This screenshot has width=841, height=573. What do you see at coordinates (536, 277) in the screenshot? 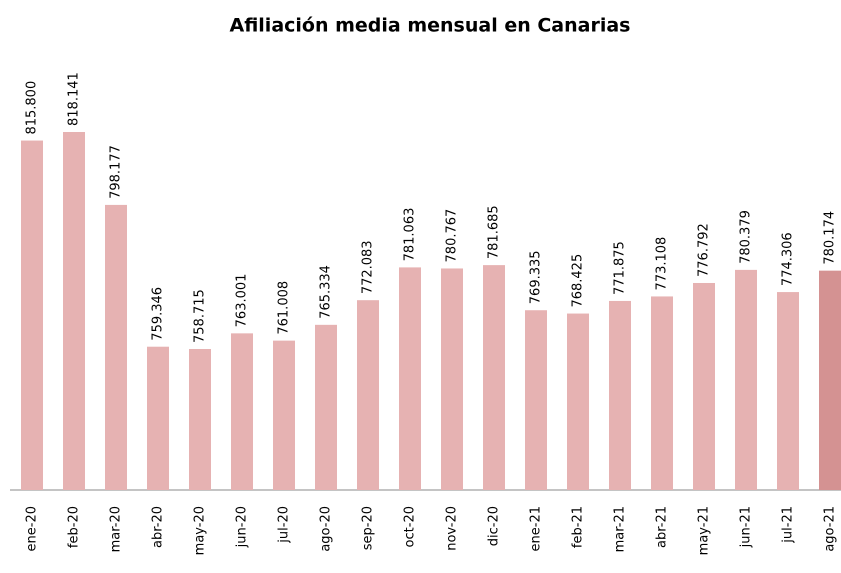
I see `value-label: 769.335` at bounding box center [536, 277].